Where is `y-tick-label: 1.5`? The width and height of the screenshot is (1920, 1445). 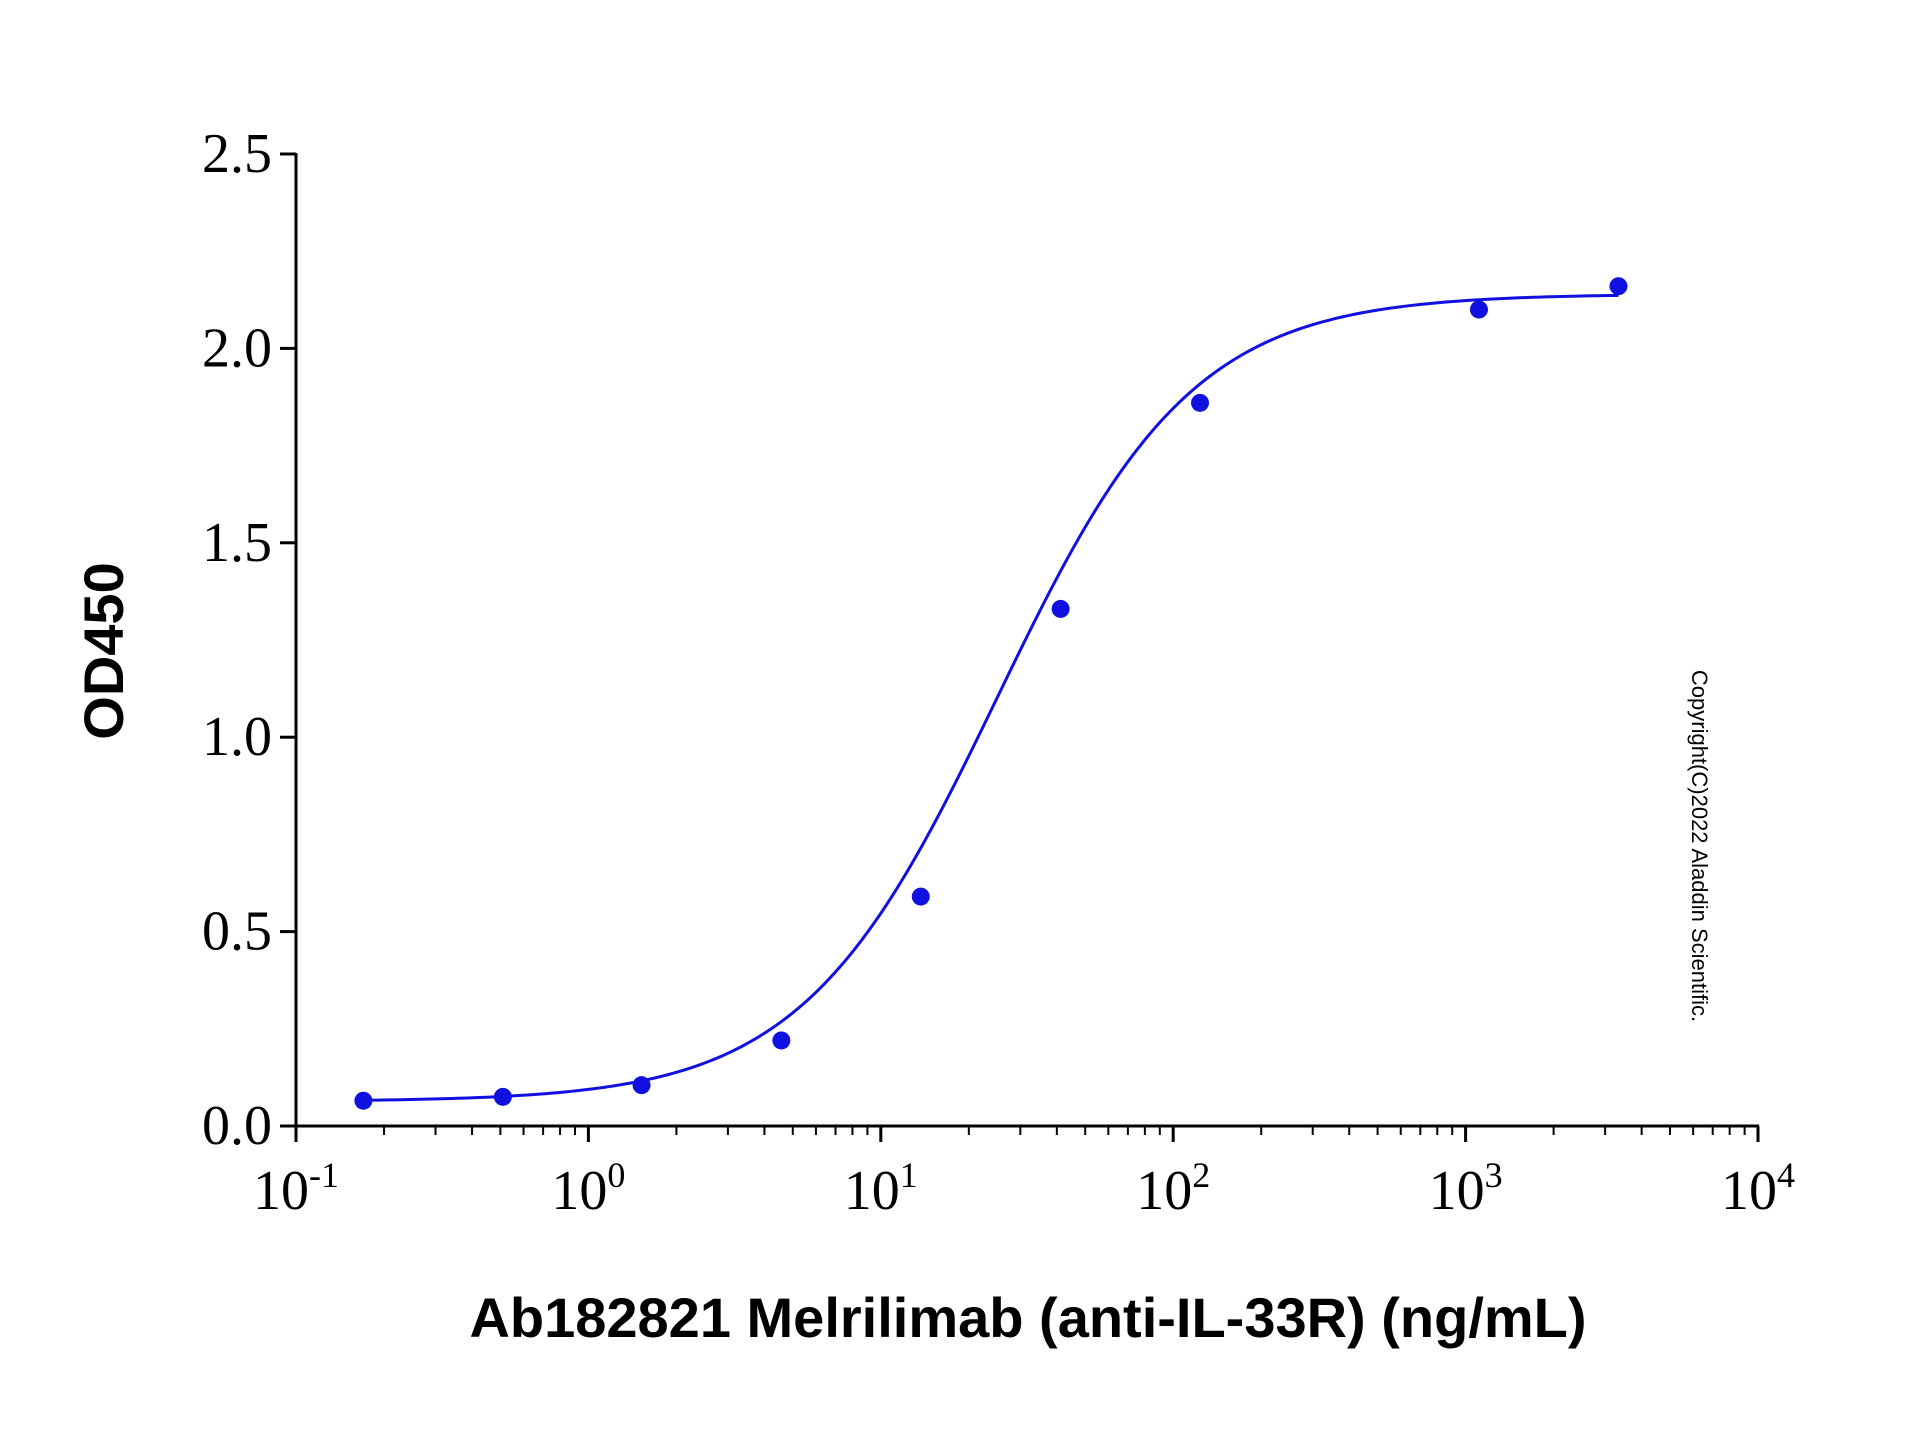 y-tick-label: 1.5 is located at coordinates (237, 543).